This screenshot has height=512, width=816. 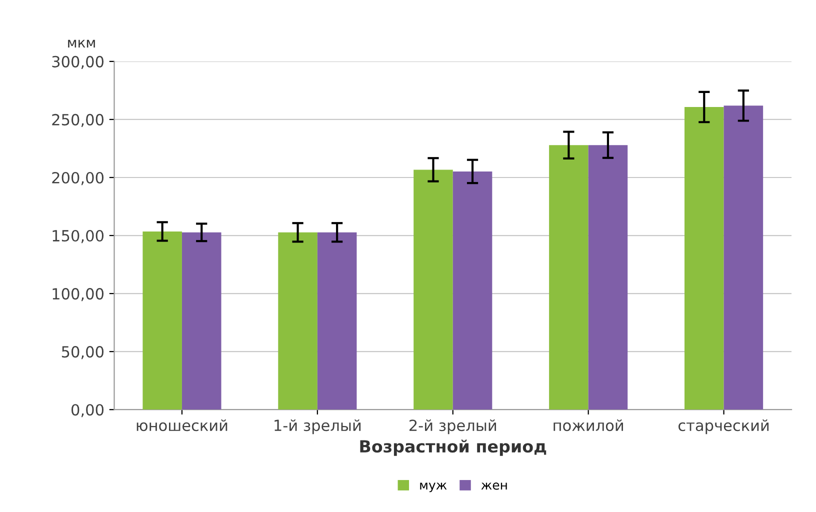 I want to click on legend-label: муж, so click(x=433, y=487).